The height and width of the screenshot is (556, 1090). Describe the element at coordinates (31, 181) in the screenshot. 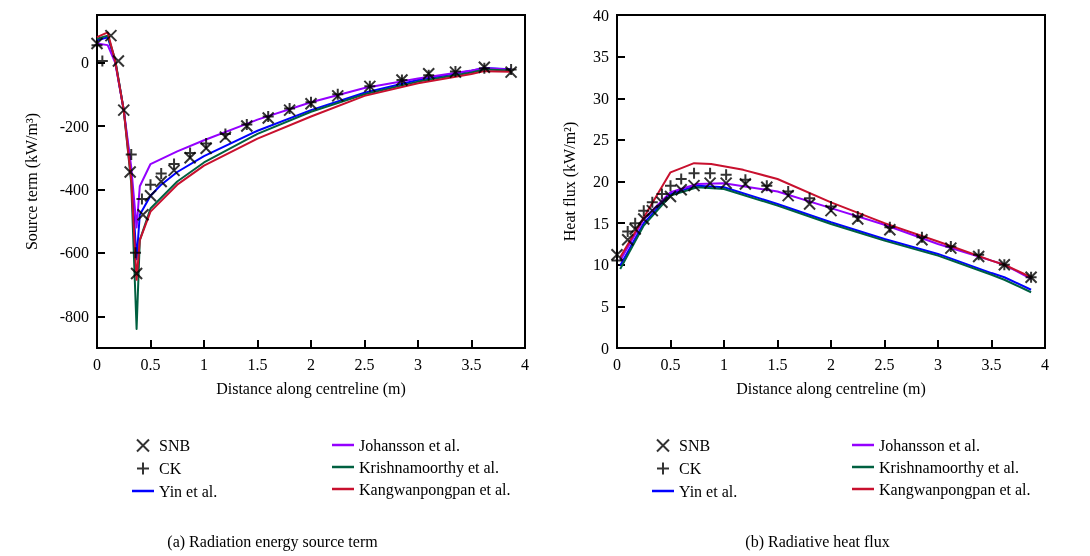

I see `y-axis-title: Source term (kW/m³)` at that location.